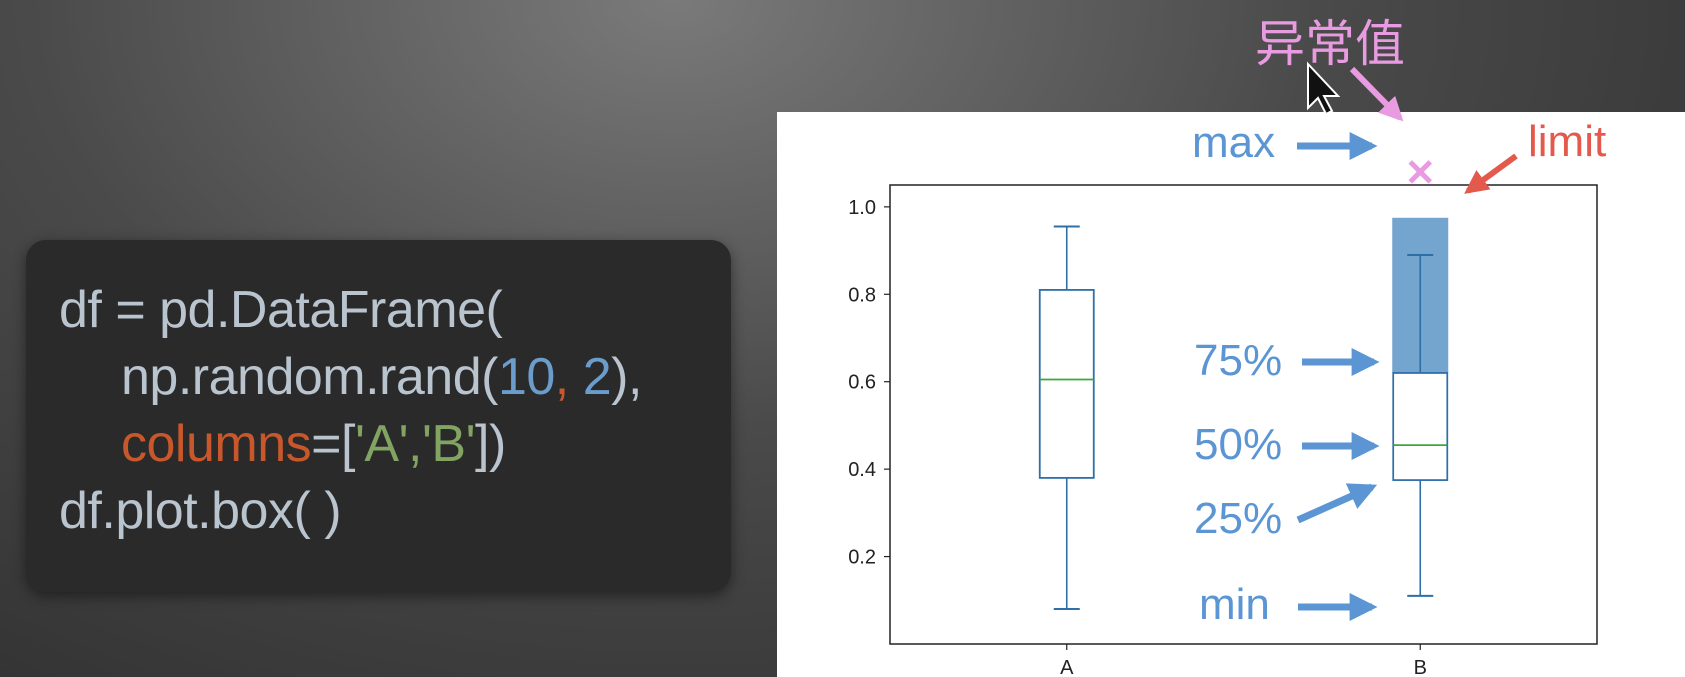 Image resolution: width=1685 pixels, height=677 pixels. I want to click on mouse-cursor-icon, so click(1324, 88).